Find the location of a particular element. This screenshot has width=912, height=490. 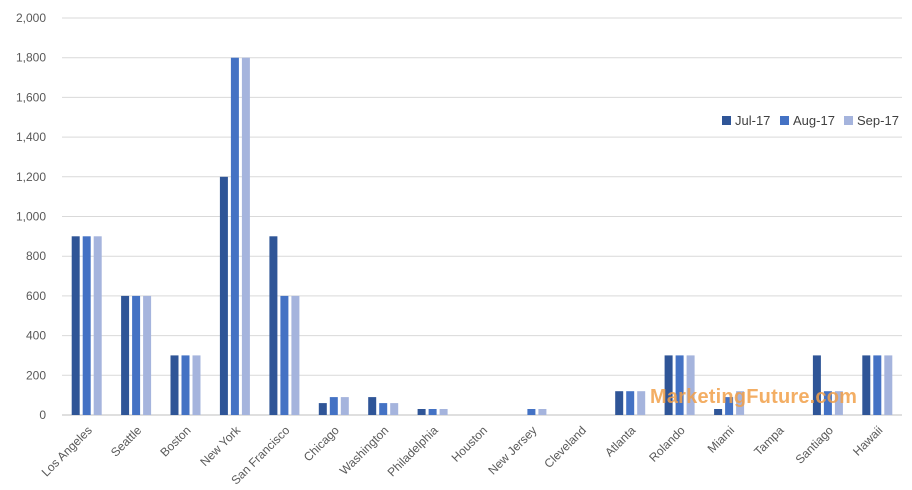

x-tick-label: Philadelphia is located at coordinates (413, 451).